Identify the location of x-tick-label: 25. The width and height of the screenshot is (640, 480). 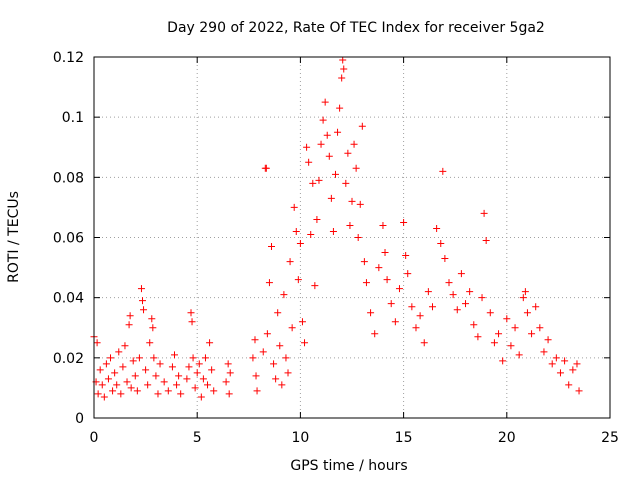
(610, 438).